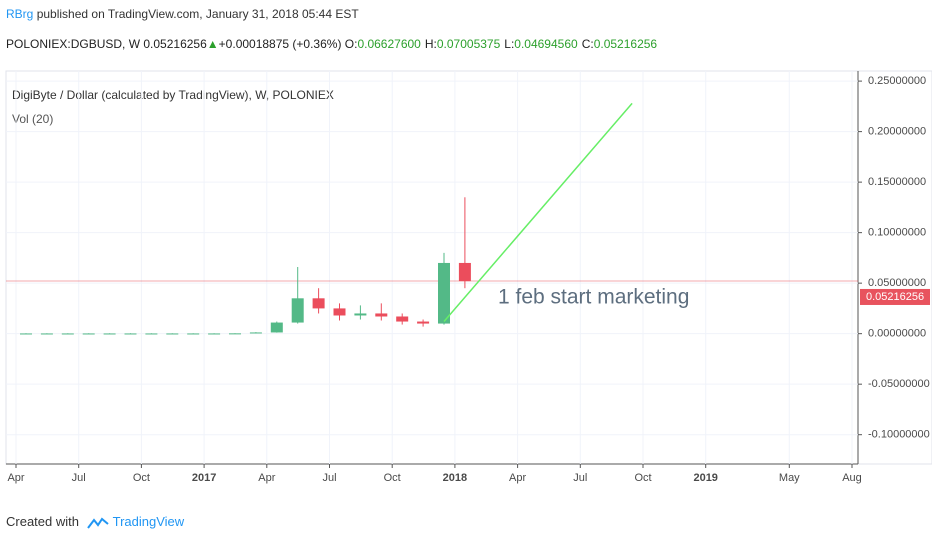 Image resolution: width=932 pixels, height=550 pixels. Describe the element at coordinates (42, 521) in the screenshot. I see `created-with: Created with` at that location.